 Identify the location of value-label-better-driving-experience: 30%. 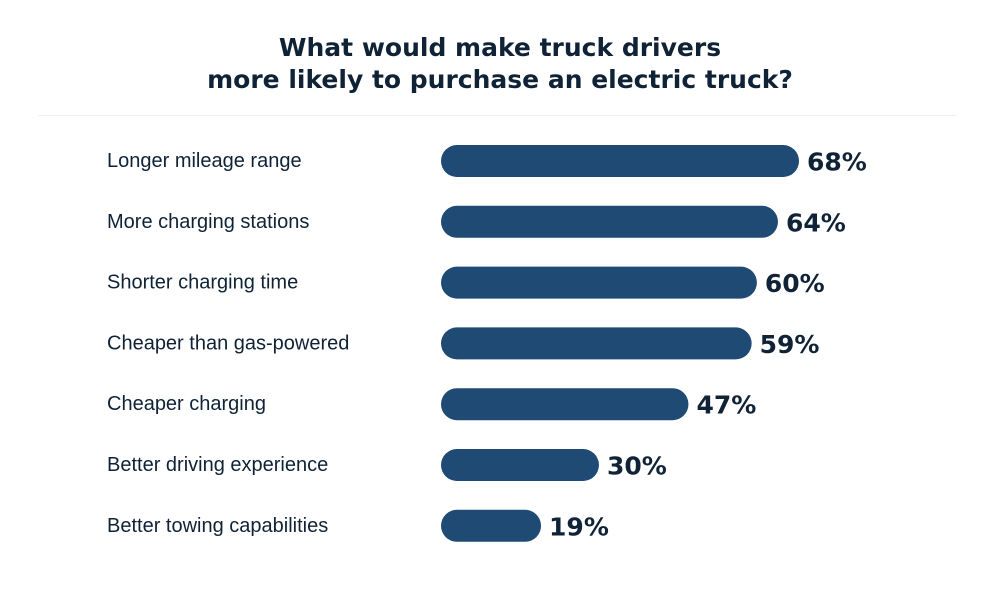
(637, 466).